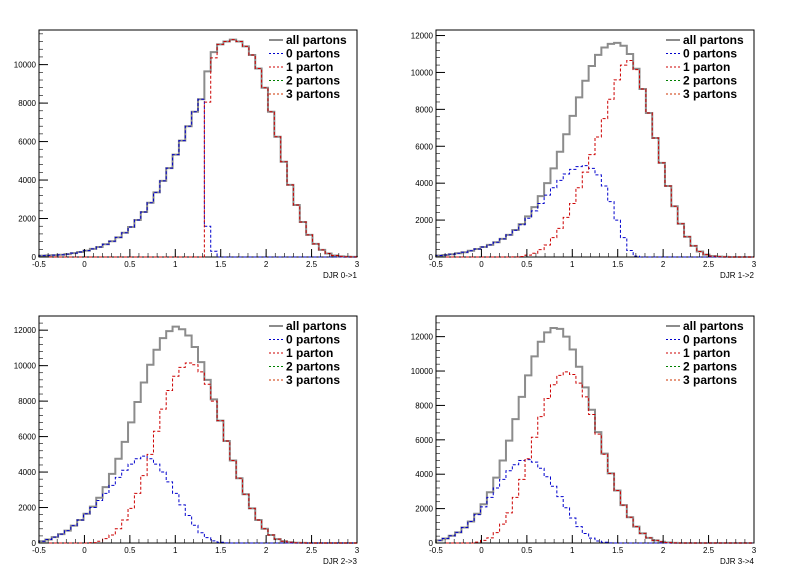 The height and width of the screenshot is (572, 796). What do you see at coordinates (737, 275) in the screenshot?
I see `x-axis-title: DJR 1->2` at bounding box center [737, 275].